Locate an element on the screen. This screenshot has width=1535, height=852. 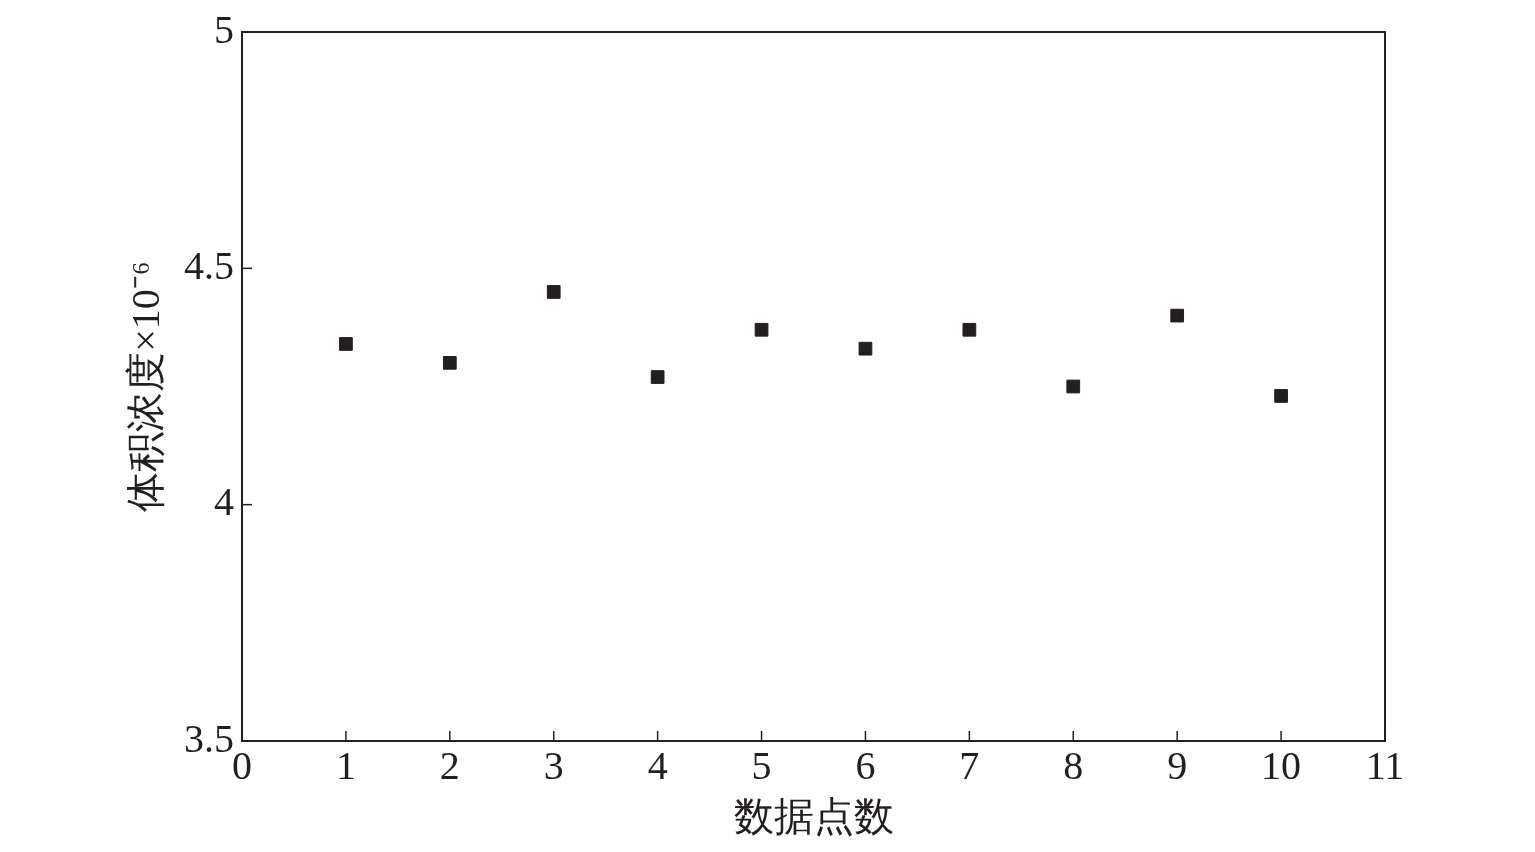
x-tick-label: 8 is located at coordinates (1073, 765).